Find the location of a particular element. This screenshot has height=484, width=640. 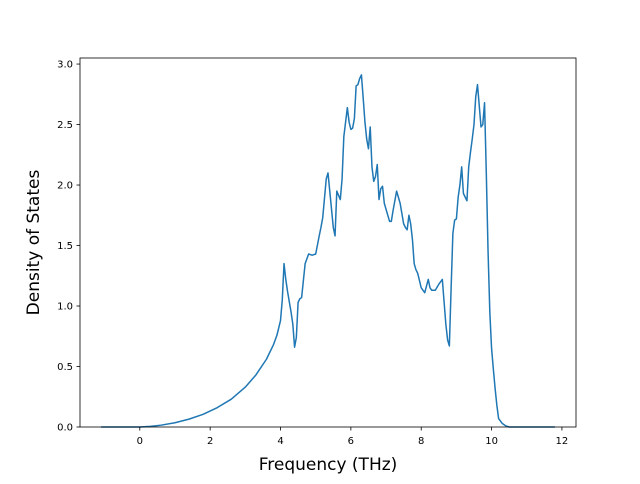

y-tick-label: 0.0 is located at coordinates (65, 428).